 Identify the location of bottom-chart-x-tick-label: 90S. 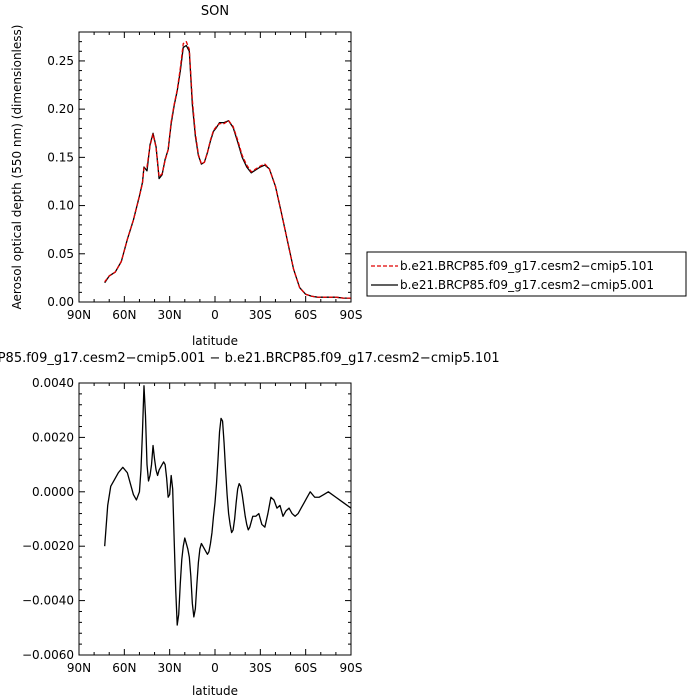
(351, 668).